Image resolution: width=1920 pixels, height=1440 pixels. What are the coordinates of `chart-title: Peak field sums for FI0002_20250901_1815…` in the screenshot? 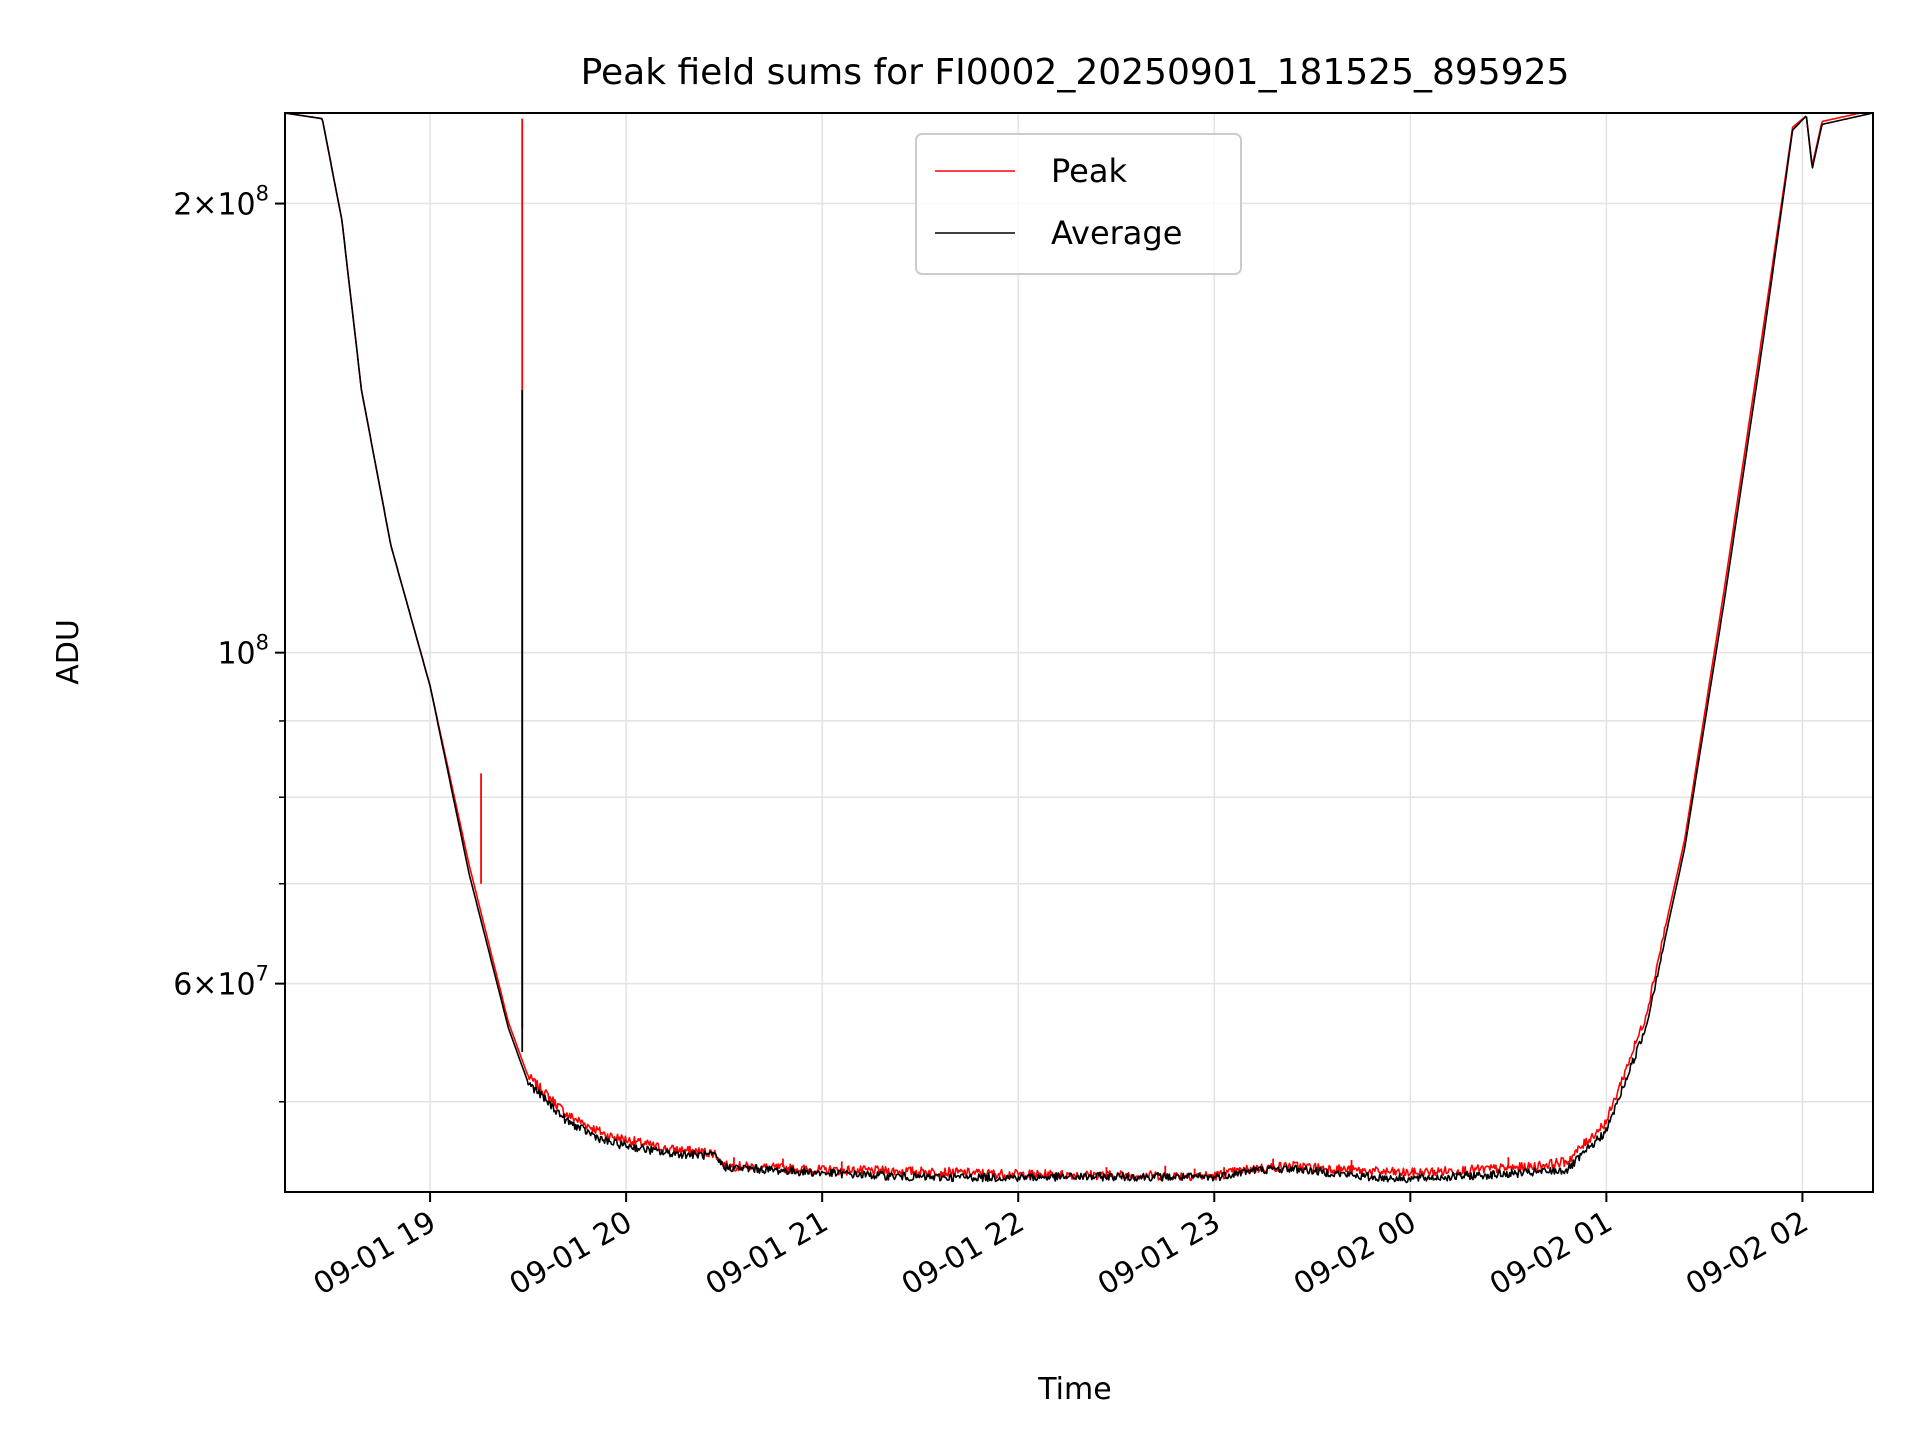 It's located at (1075, 72).